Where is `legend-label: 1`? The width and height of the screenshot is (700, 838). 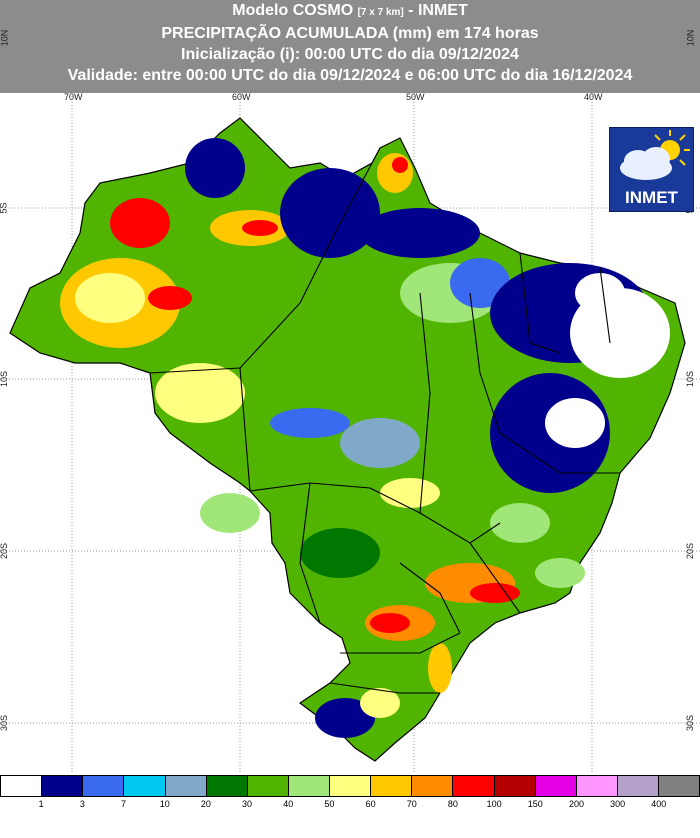 legend-label: 1 is located at coordinates (41, 804).